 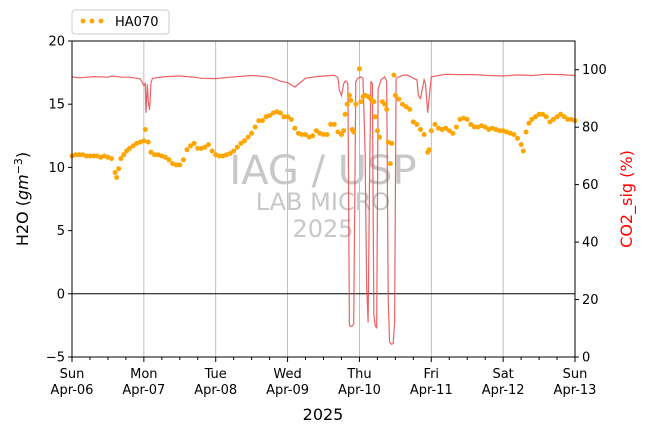 What do you see at coordinates (590, 243) in the screenshot?
I see `right-y-tick-label: 40` at bounding box center [590, 243].